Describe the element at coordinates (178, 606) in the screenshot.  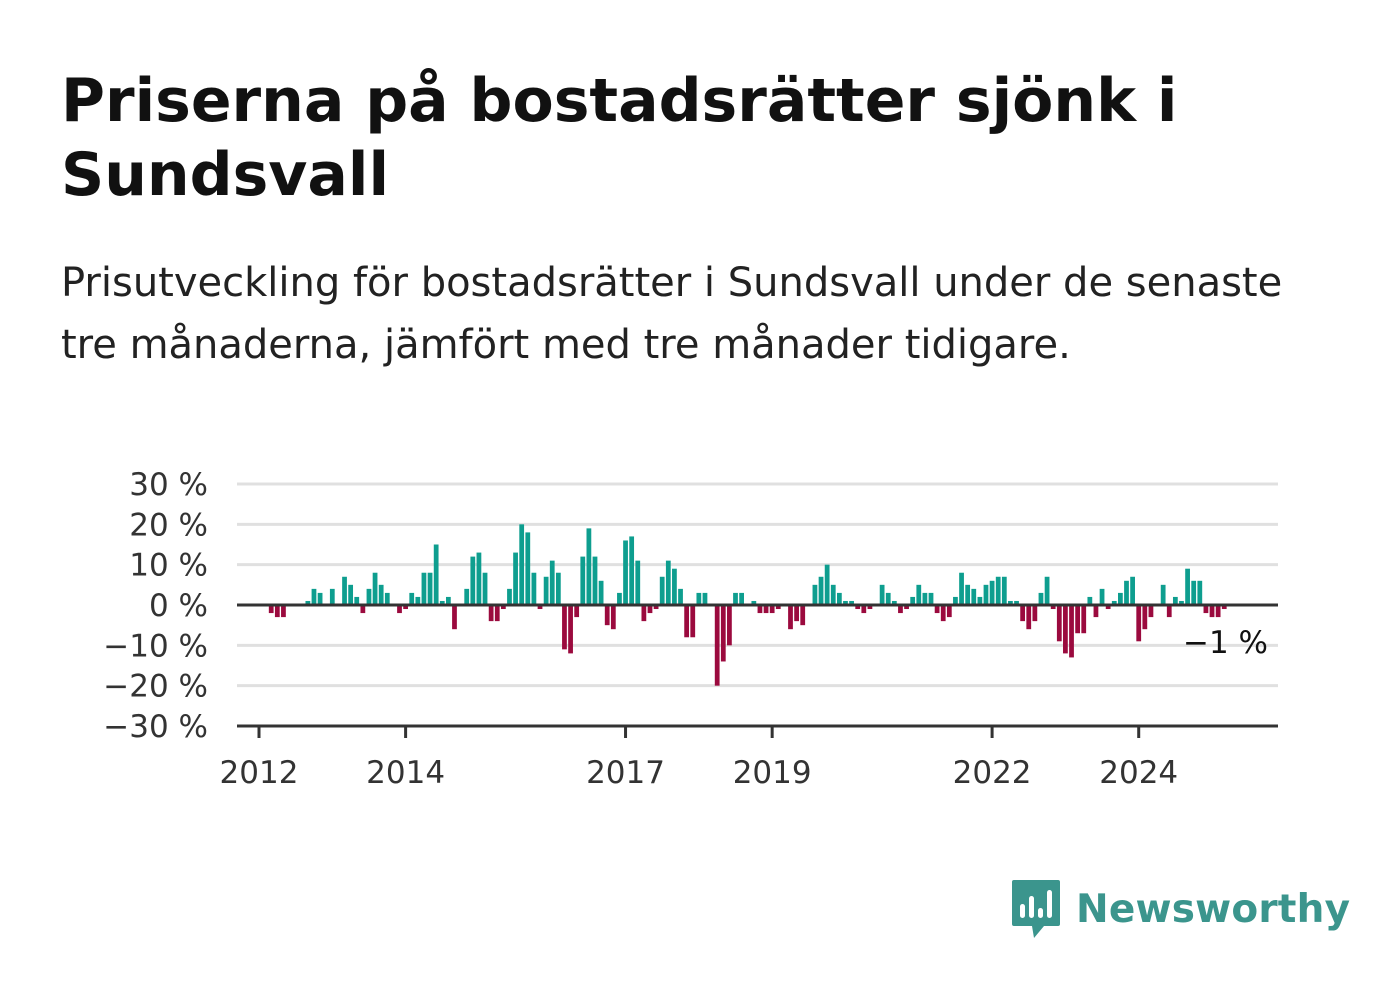
I see `y-tick-label: 0 %` at that location.